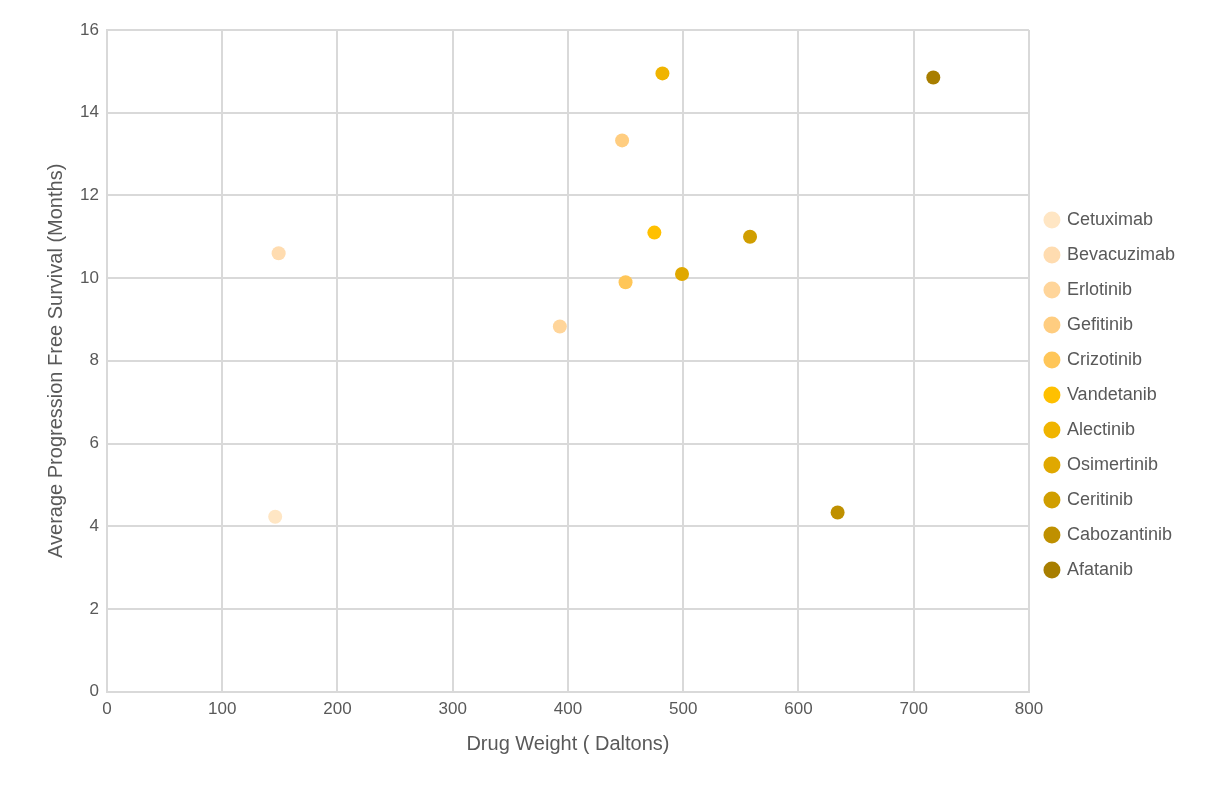 This screenshot has height=785, width=1205. I want to click on x-tick-label: 100, so click(222, 709).